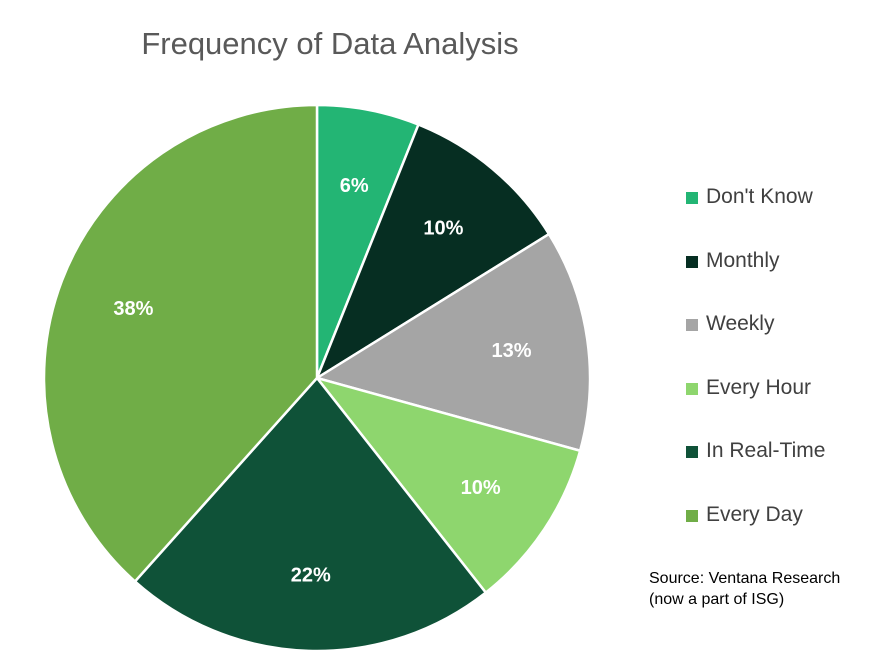 Image resolution: width=877 pixels, height=658 pixels. What do you see at coordinates (755, 408) in the screenshot?
I see `legend-item: Every Hour` at bounding box center [755, 408].